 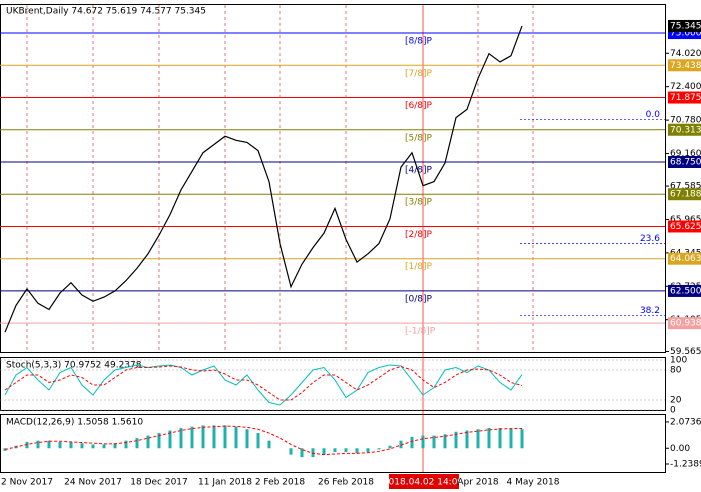 What do you see at coordinates (685, 54) in the screenshot?
I see `y-tick-label: 74.020` at bounding box center [685, 54].